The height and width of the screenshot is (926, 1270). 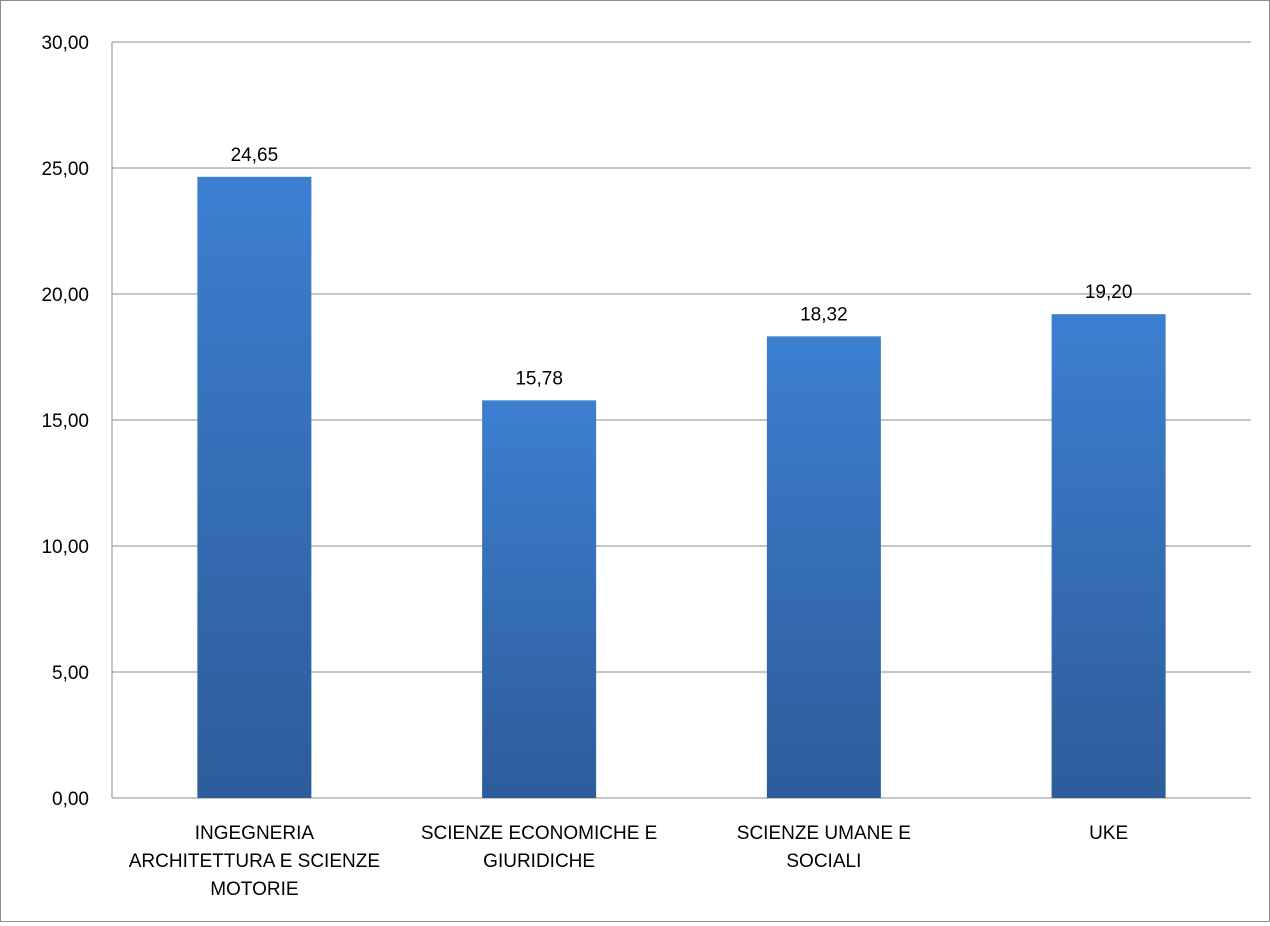 What do you see at coordinates (65, 547) in the screenshot?
I see `y-tick-label: 10,00` at bounding box center [65, 547].